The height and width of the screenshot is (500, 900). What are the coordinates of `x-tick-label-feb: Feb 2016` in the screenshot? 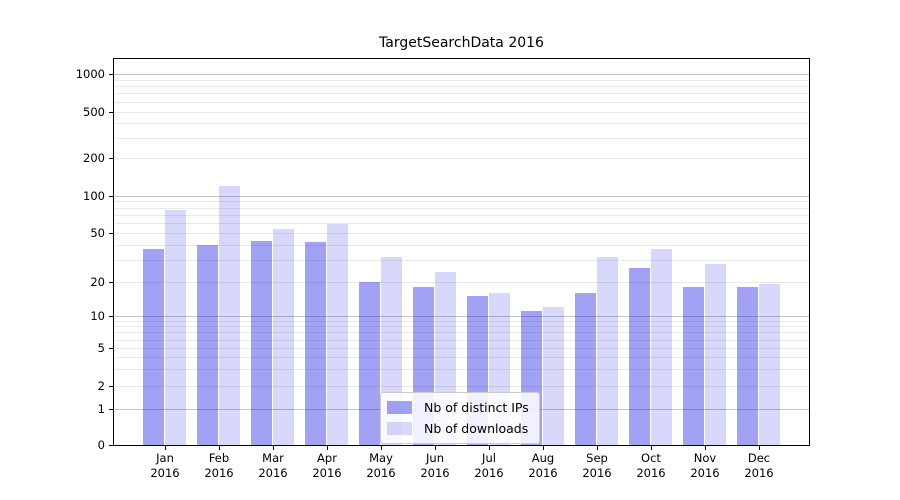 It's located at (219, 466).